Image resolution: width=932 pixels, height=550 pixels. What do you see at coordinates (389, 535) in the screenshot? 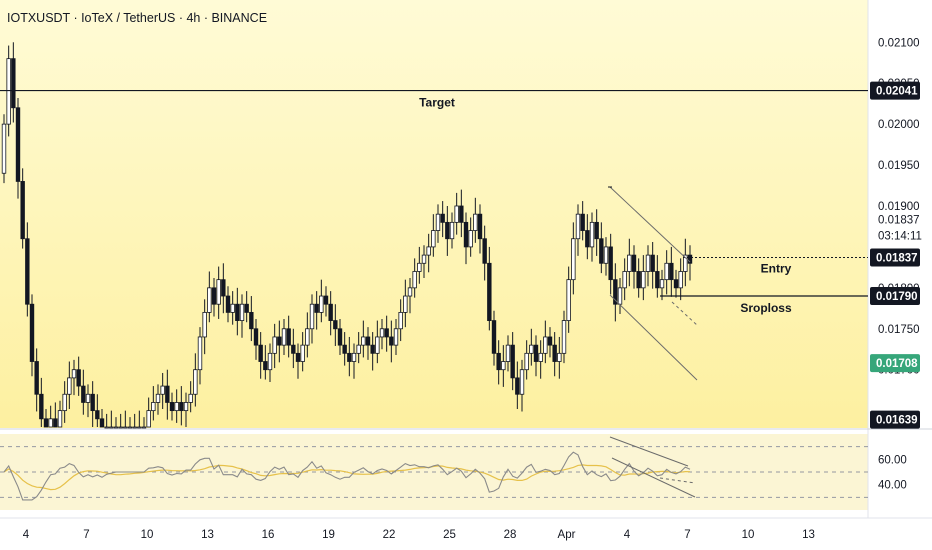
I see `time-tick-label: 22` at bounding box center [389, 535].